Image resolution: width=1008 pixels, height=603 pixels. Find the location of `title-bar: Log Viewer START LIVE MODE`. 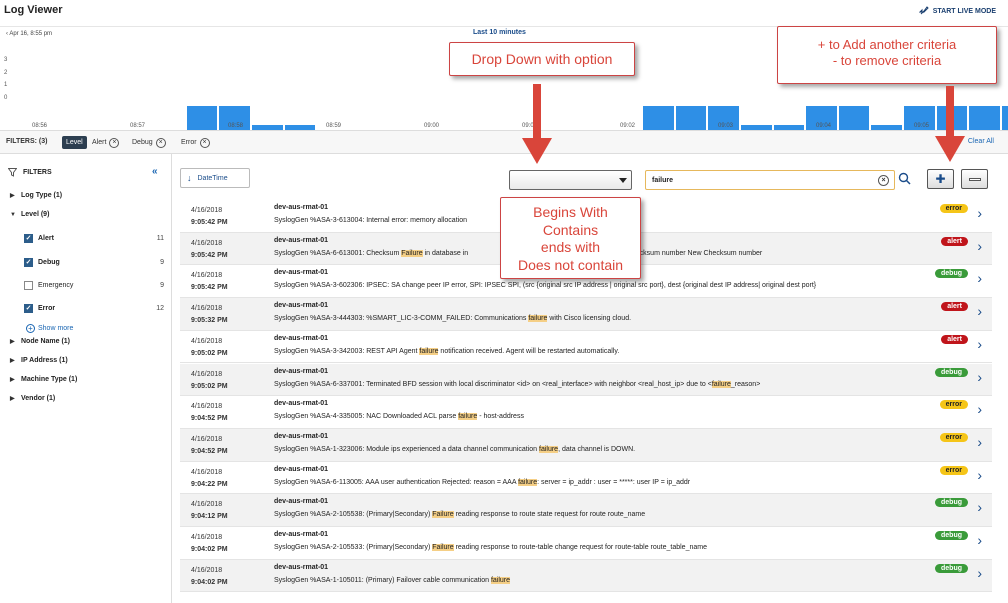

title-bar: Log Viewer START LIVE MODE is located at coordinates (504, 13).